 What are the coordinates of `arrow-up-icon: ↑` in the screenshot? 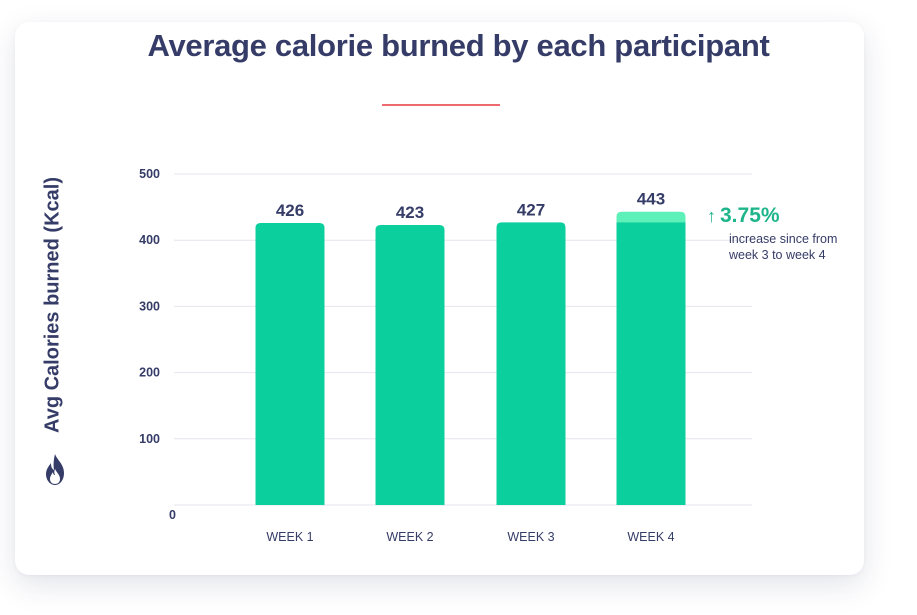 It's located at (711, 216).